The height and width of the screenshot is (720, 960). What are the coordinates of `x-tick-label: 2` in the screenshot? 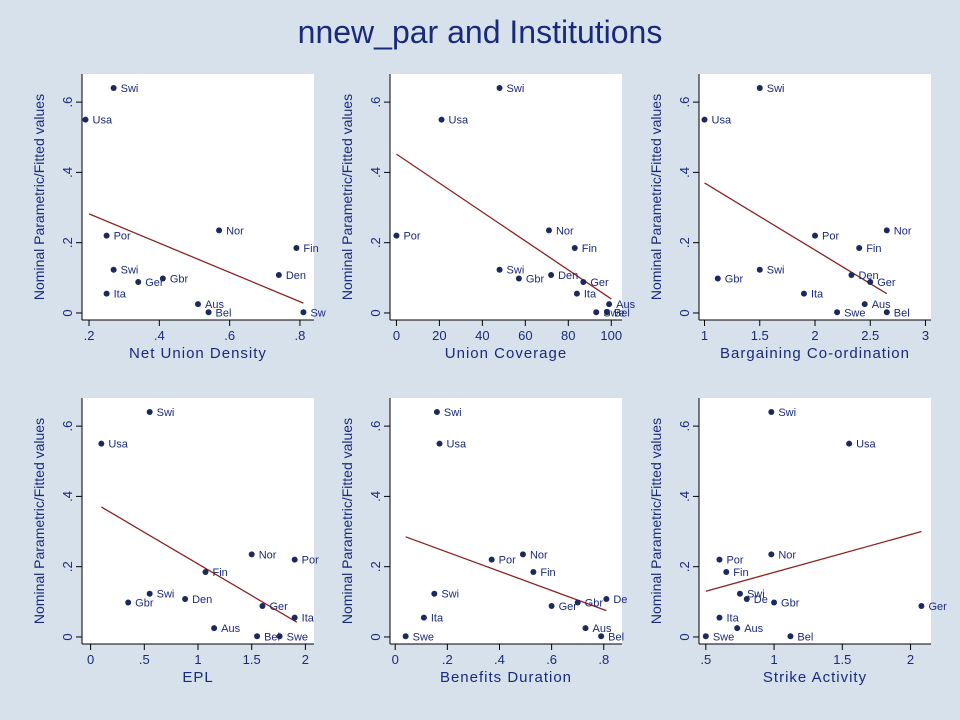 It's located at (814, 335).